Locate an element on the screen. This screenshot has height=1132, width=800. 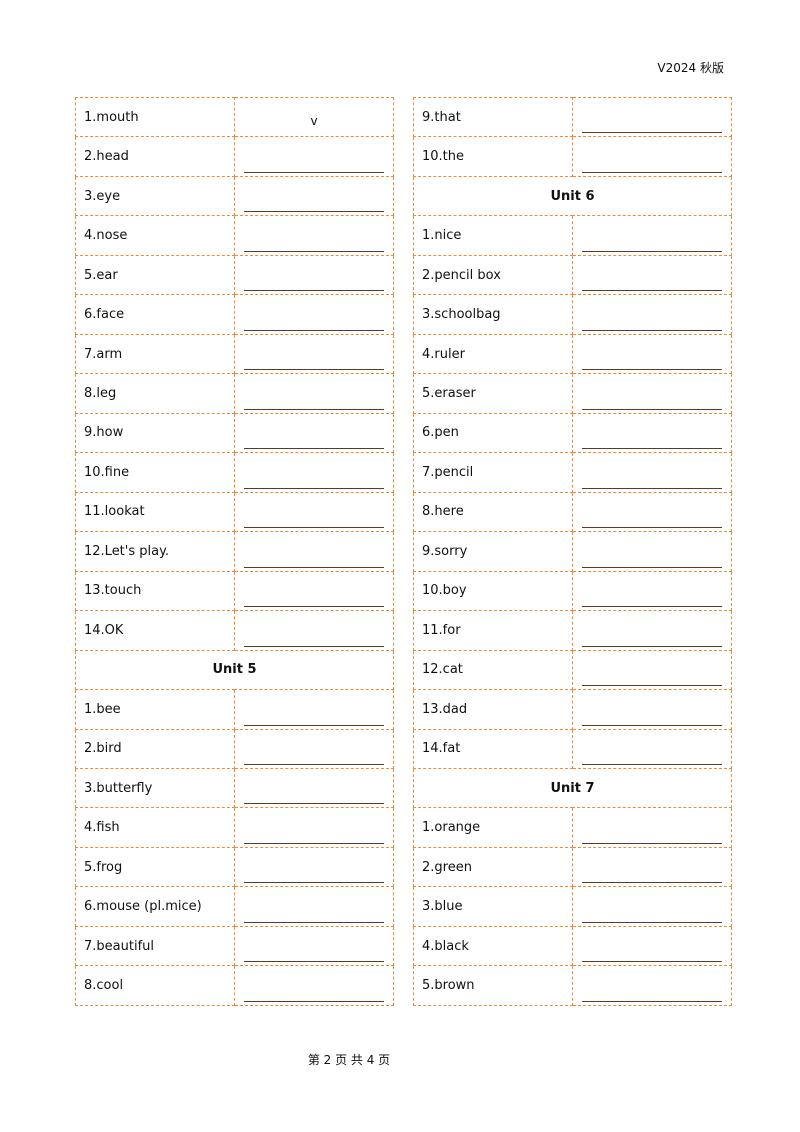
row: 14.OK is located at coordinates (234, 630).